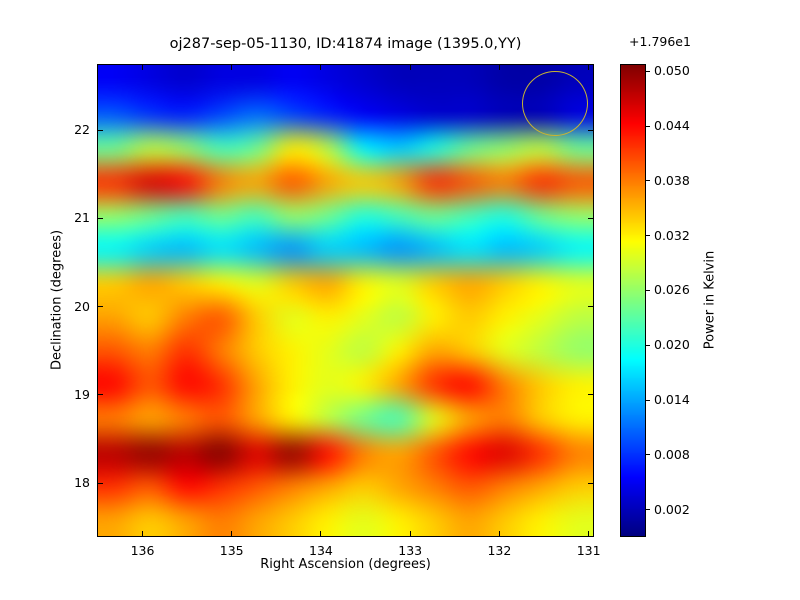 The height and width of the screenshot is (600, 800). Describe the element at coordinates (82, 306) in the screenshot. I see `y-tick-label: 20` at that location.